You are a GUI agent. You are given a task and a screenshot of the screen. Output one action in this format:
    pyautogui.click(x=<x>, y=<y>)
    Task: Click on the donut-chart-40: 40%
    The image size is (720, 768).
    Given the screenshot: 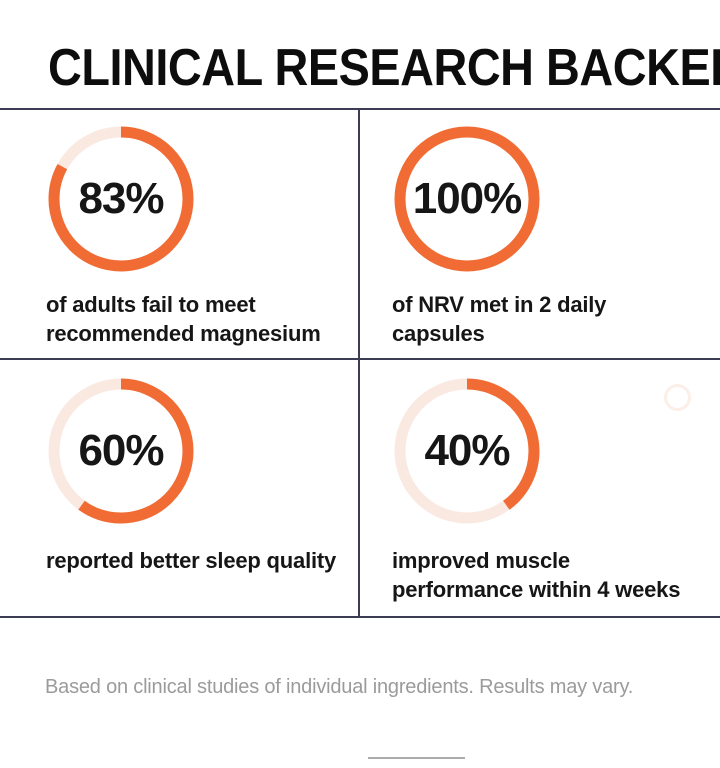 What is the action you would take?
    pyautogui.click(x=467, y=451)
    